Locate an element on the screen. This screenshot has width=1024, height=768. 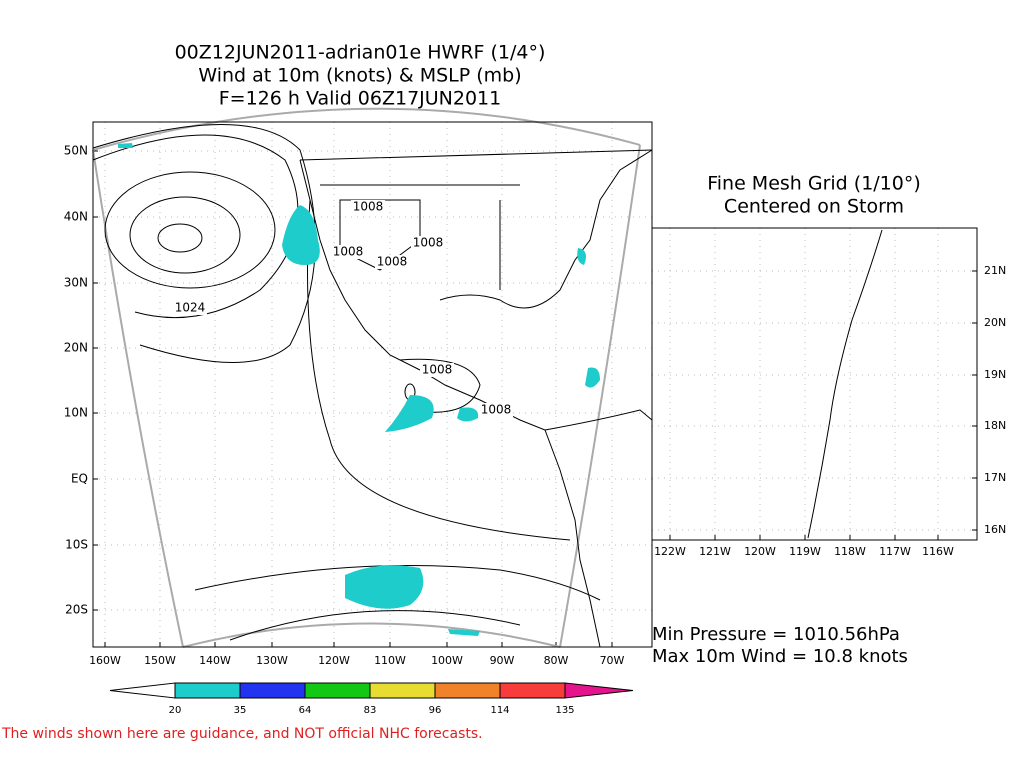
chart-title: Wind at 10m (knots) & MSLP (mb) is located at coordinates (359, 76).